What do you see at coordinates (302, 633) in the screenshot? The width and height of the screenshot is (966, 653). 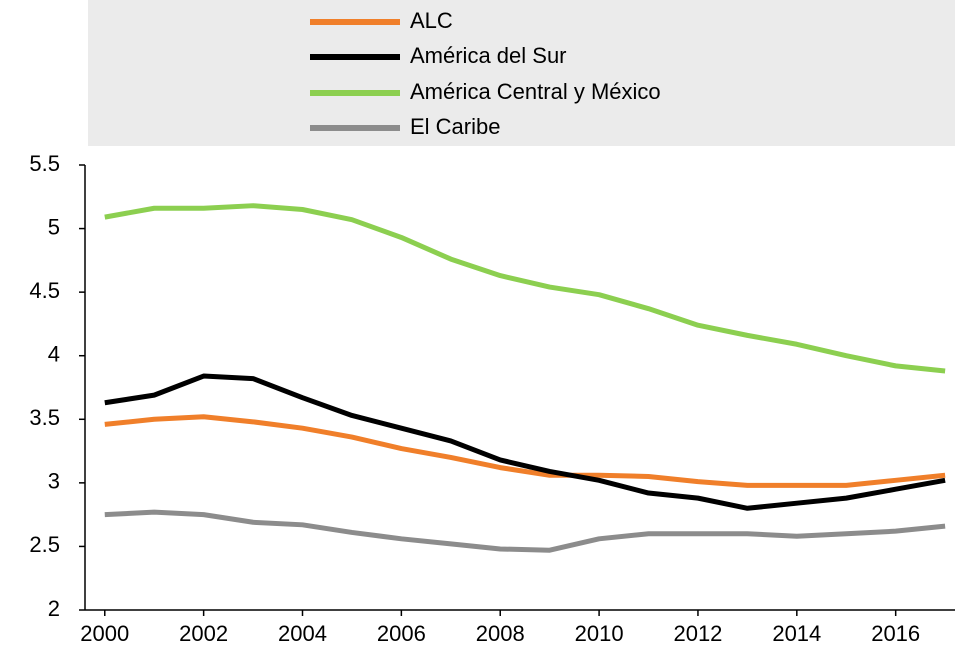 I see `x-tick-label: 2004` at bounding box center [302, 633].